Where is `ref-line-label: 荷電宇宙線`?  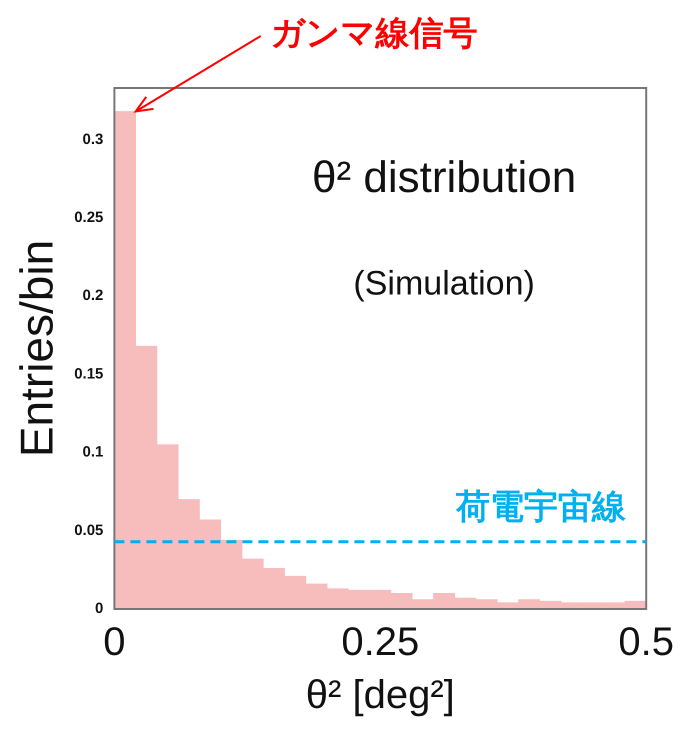
ref-line-label: 荷電宇宙線 is located at coordinates (541, 507).